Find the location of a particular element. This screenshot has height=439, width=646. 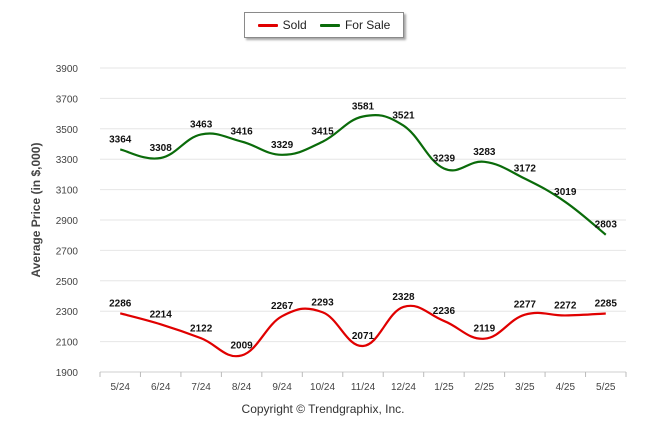

x-tick-label: 2/25 is located at coordinates (485, 387).